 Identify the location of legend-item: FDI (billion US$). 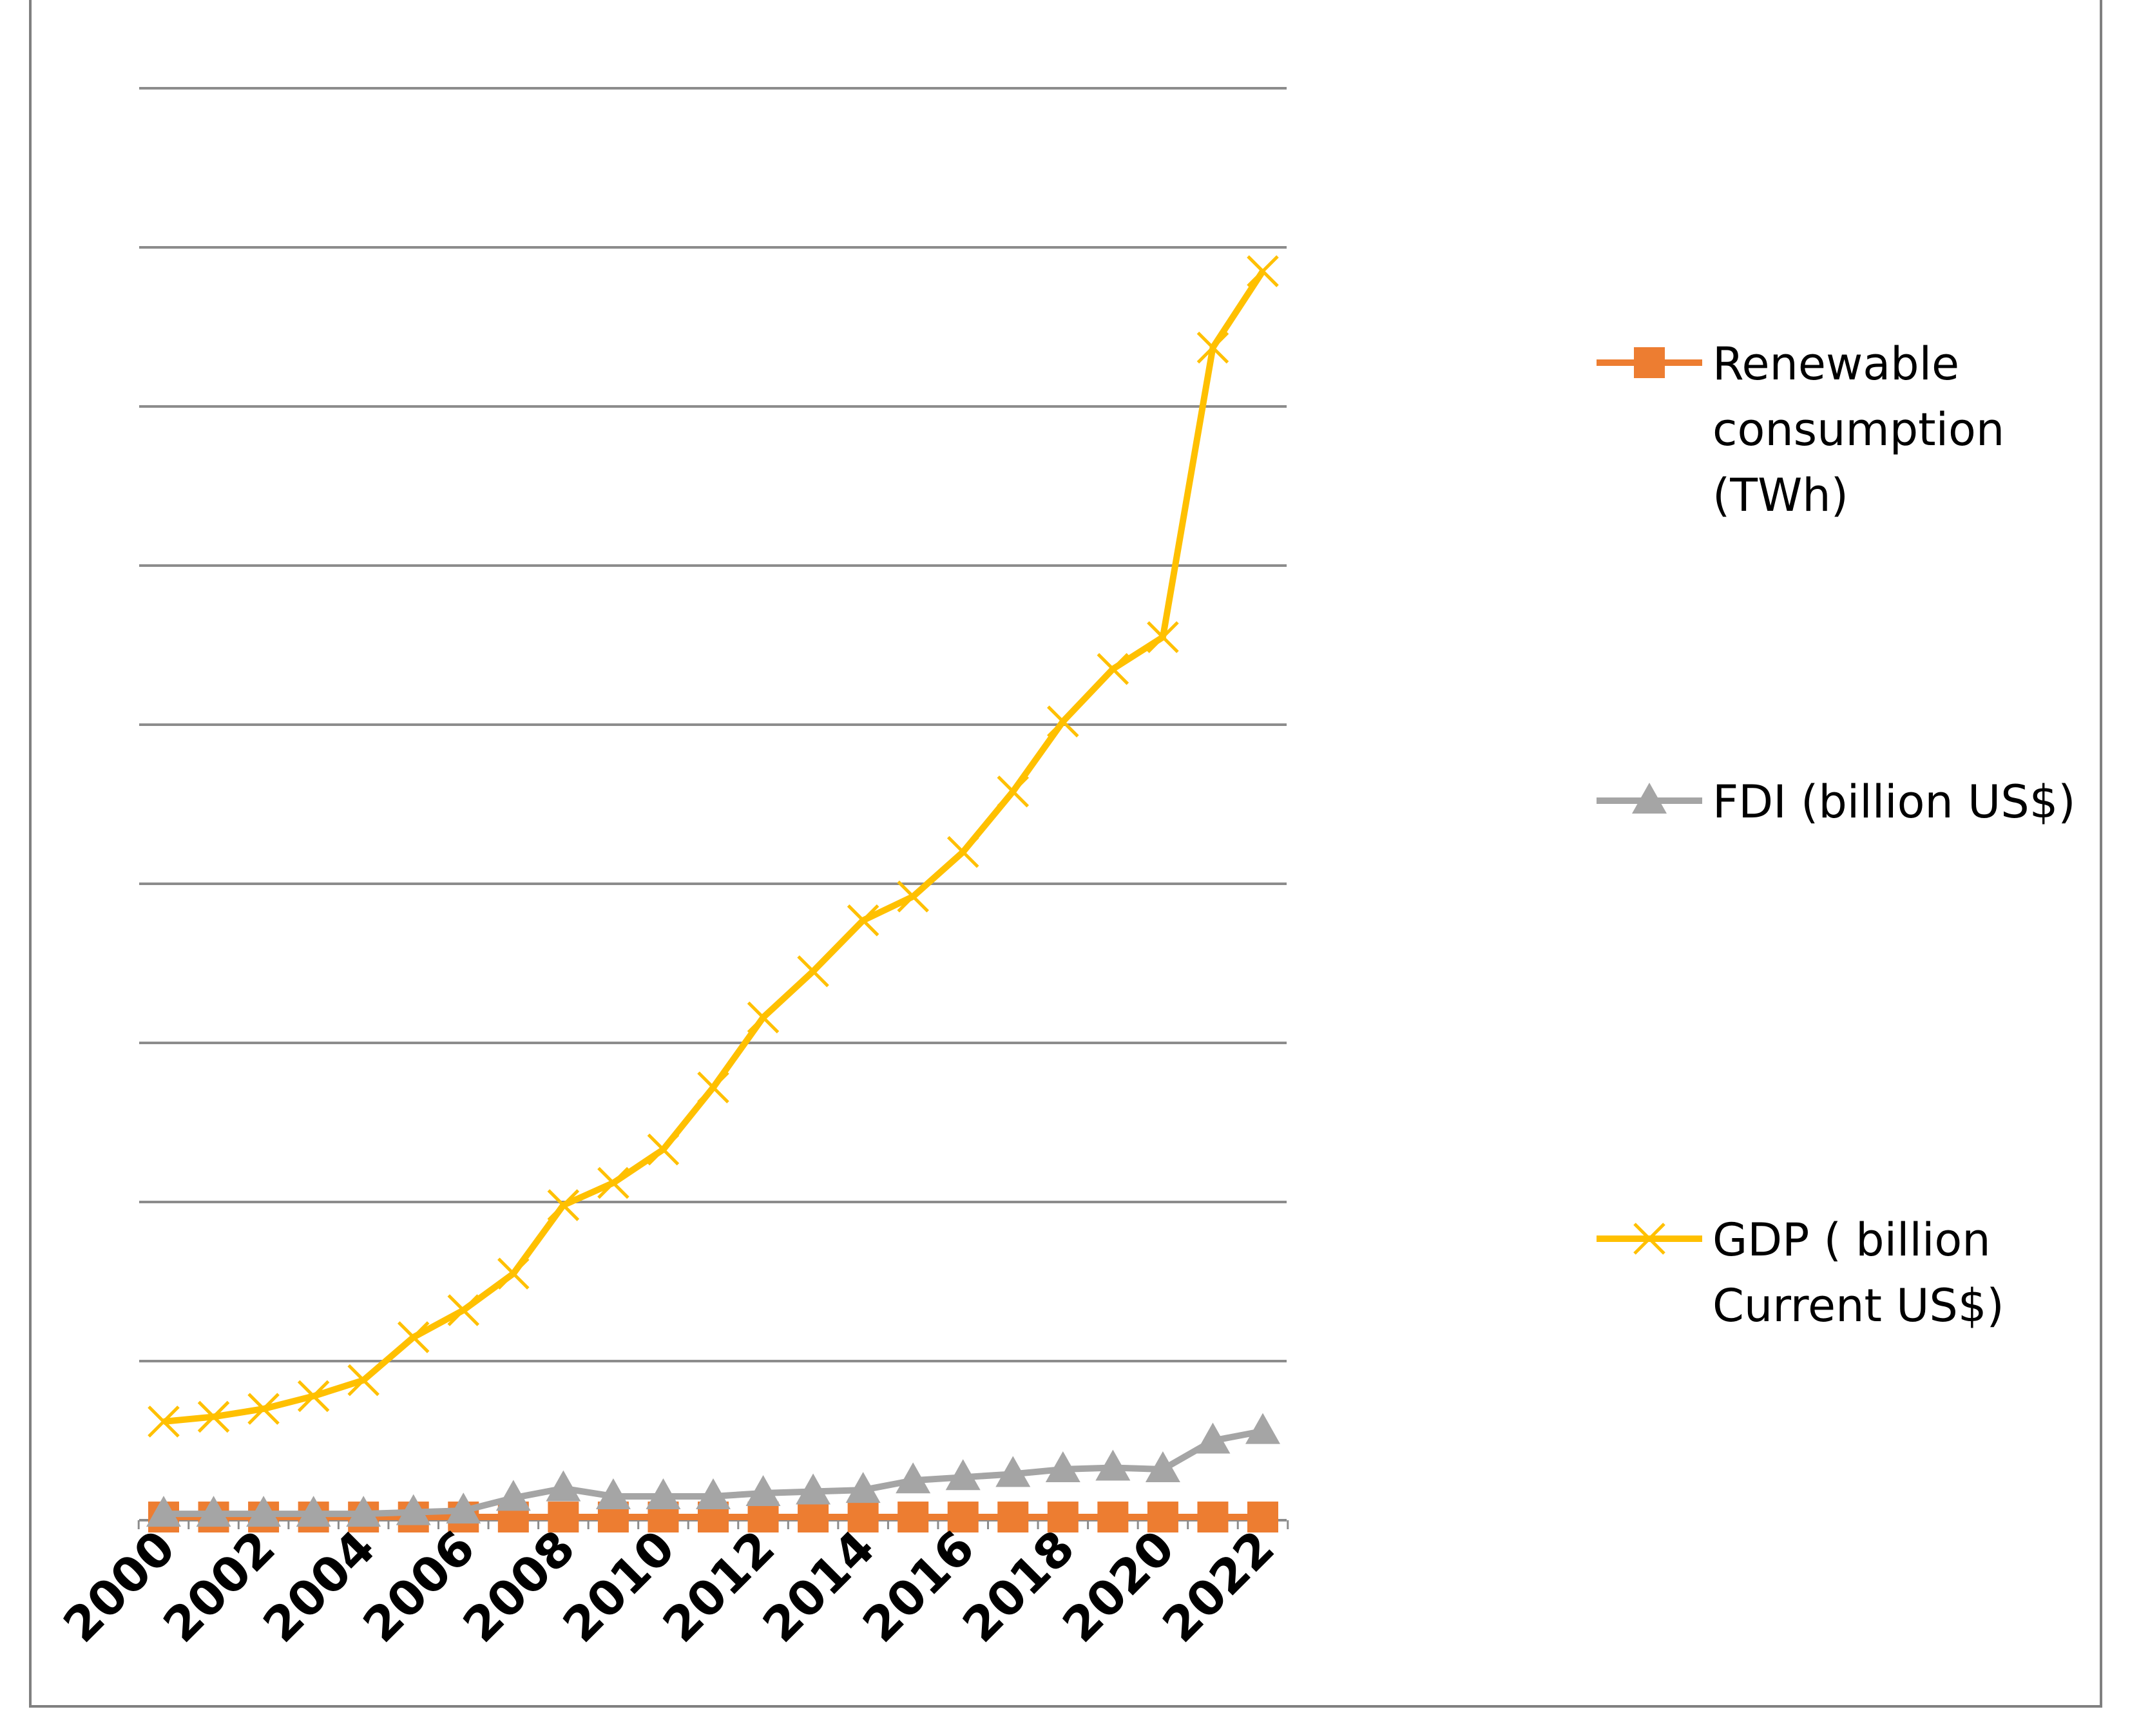
(1836, 802).